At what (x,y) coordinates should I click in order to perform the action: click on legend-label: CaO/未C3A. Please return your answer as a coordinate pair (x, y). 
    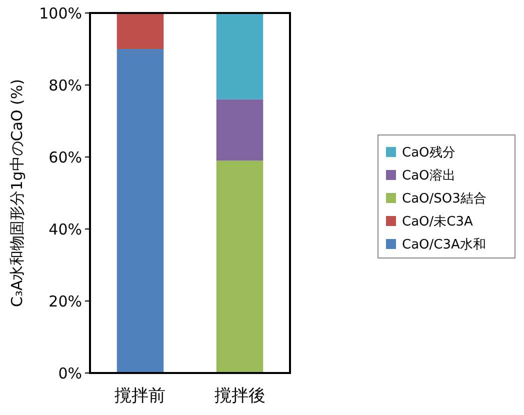
    Looking at the image, I should click on (438, 222).